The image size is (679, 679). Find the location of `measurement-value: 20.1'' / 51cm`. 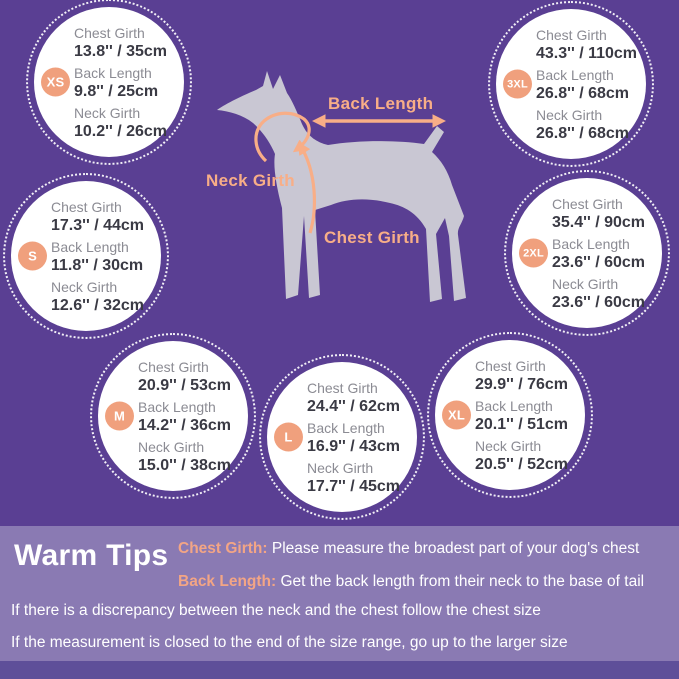

measurement-value: 20.1'' / 51cm is located at coordinates (522, 424).